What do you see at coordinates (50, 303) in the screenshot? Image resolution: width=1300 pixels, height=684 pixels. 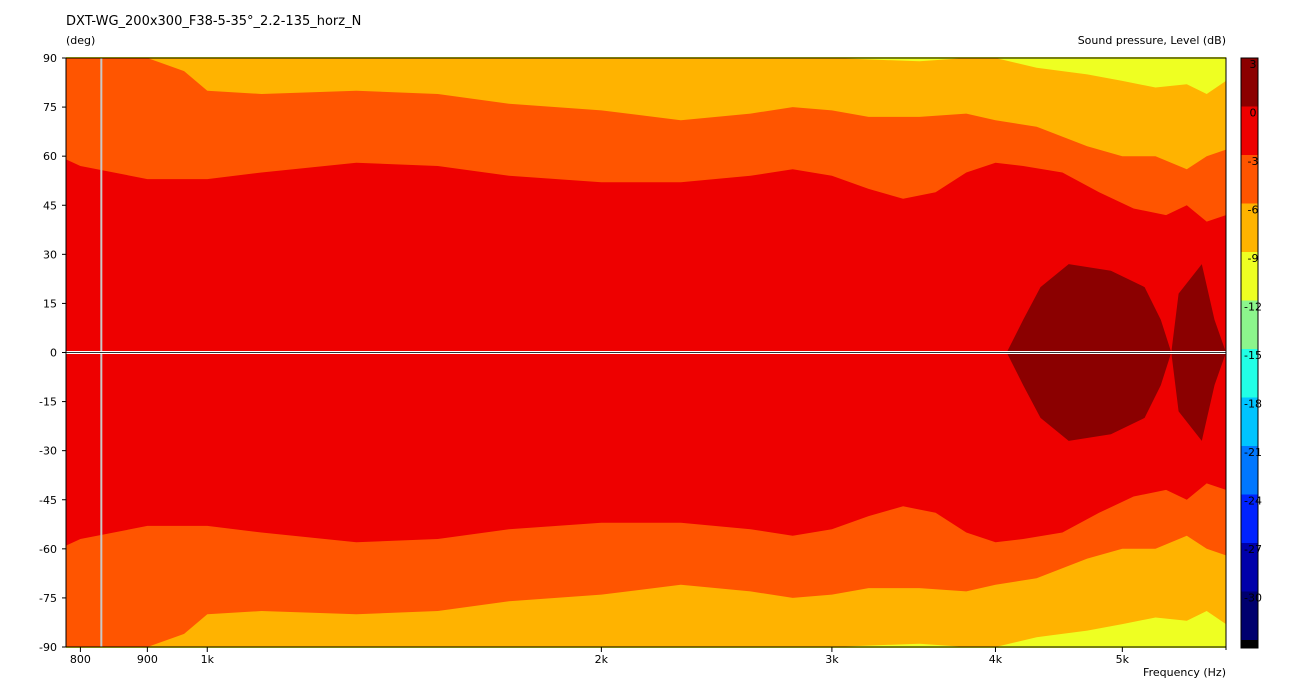 I see `y-tick-label: 15` at bounding box center [50, 303].